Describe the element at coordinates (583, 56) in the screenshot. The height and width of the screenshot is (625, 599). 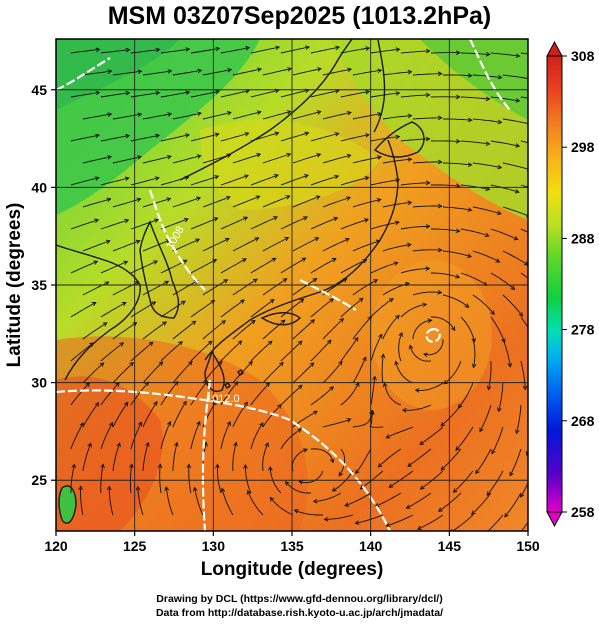
I see `colorbar-tick-label: 308` at that location.